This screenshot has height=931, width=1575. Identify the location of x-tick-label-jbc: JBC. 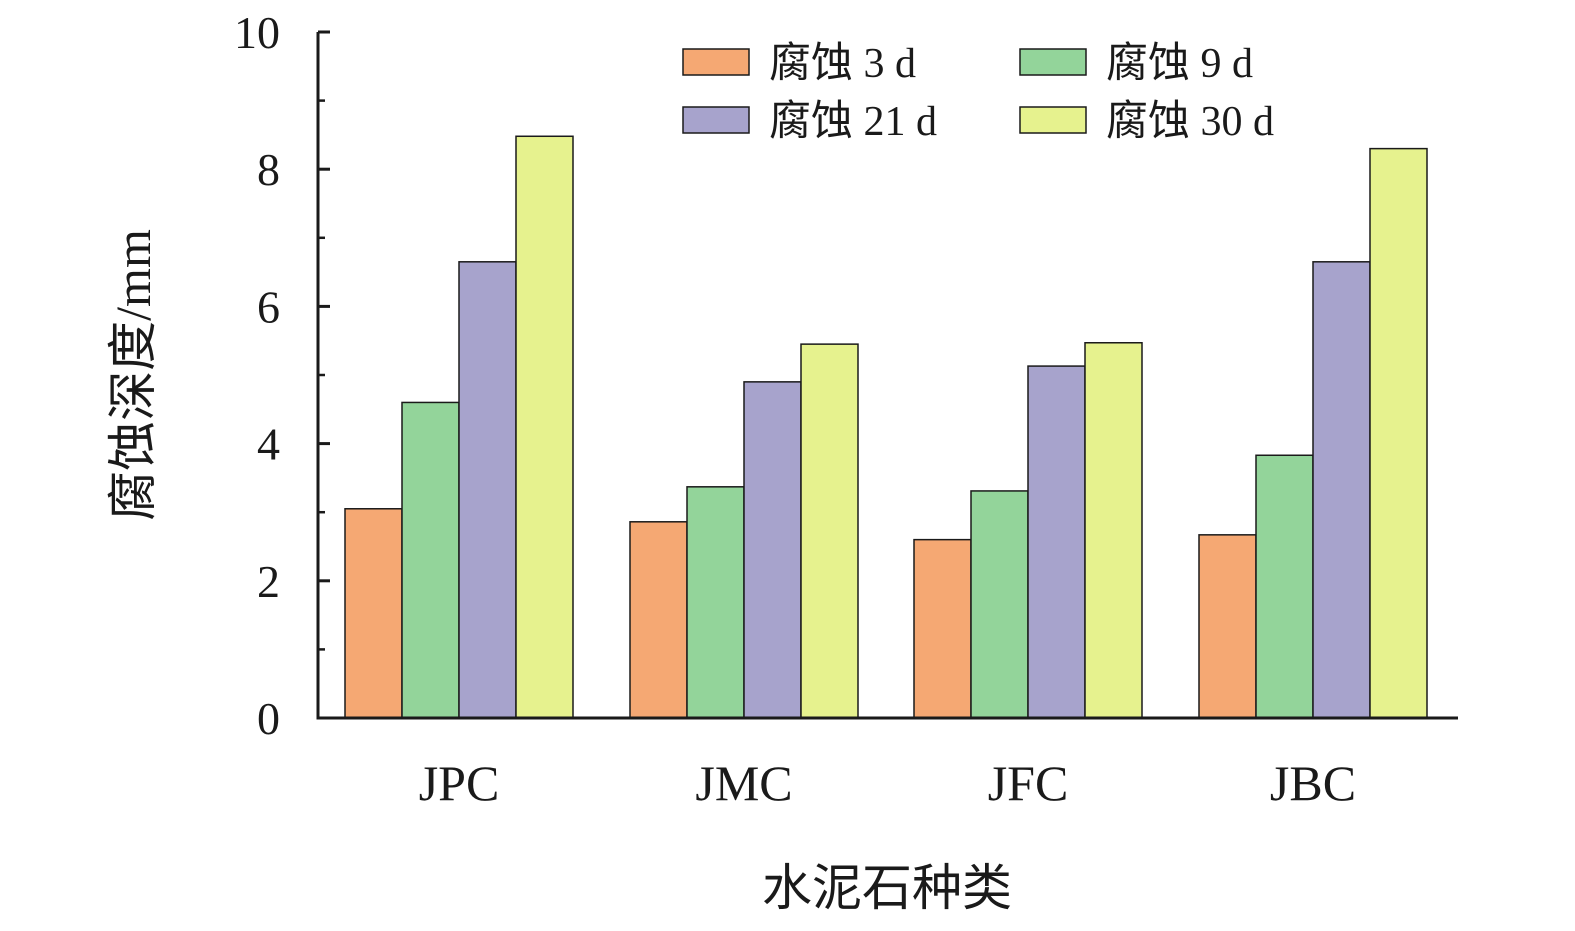
(1313, 783).